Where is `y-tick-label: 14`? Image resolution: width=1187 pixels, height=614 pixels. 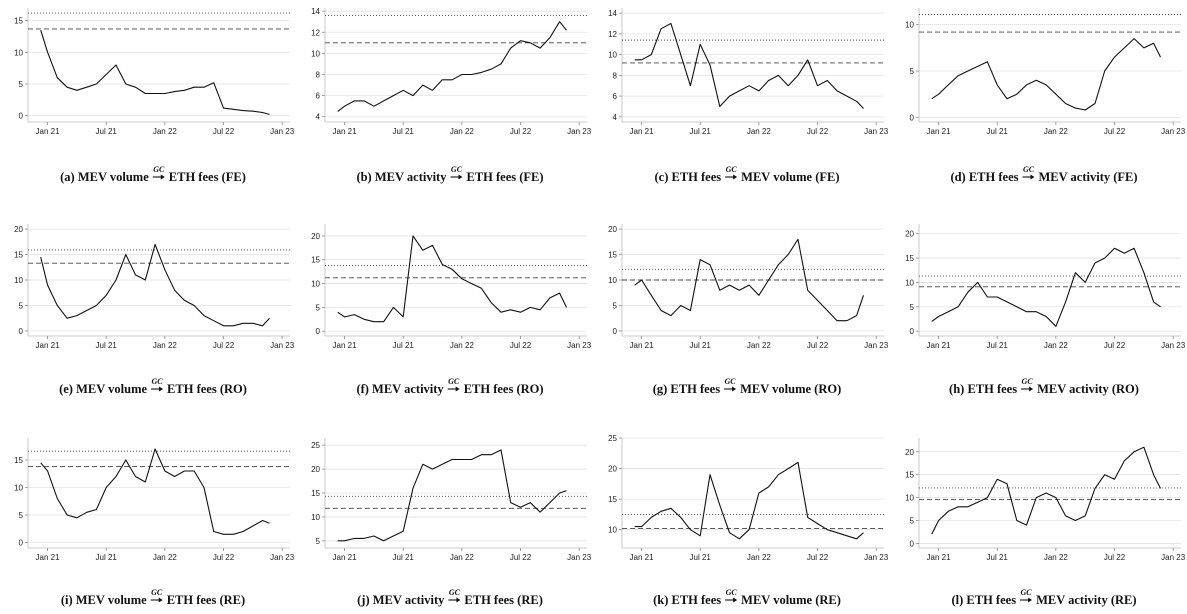 y-tick-label: 14 is located at coordinates (612, 13).